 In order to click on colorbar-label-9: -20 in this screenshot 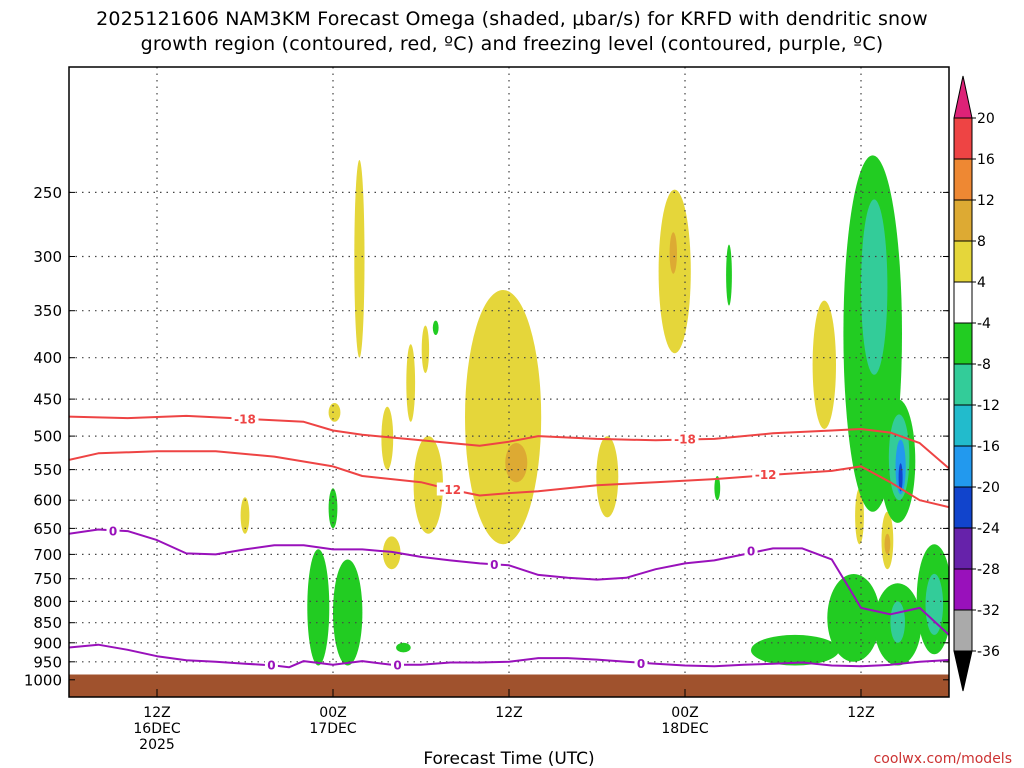, I will do `click(988, 488)`.